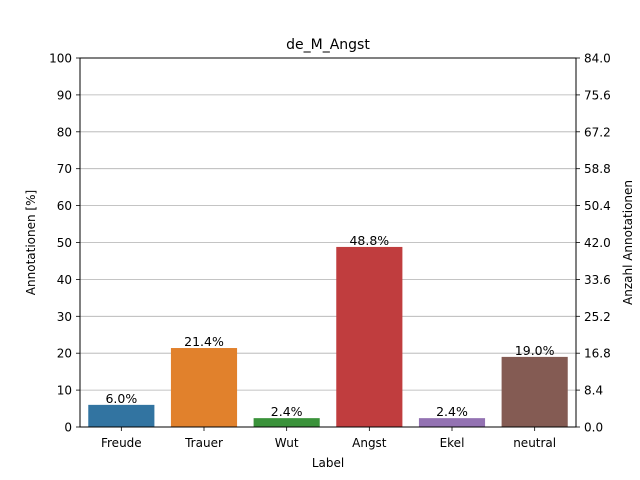 The width and height of the screenshot is (640, 480). What do you see at coordinates (64, 317) in the screenshot?
I see `y-tick-label: 30` at bounding box center [64, 317].